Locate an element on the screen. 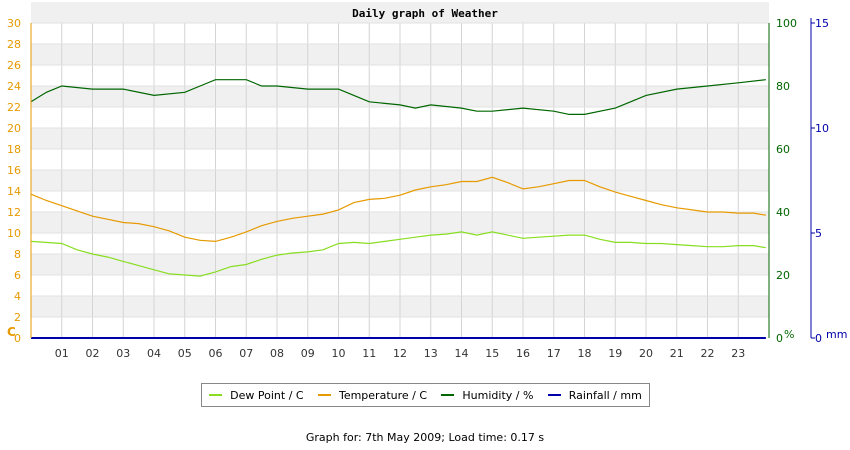  x-tick-label: 09 is located at coordinates (308, 353).